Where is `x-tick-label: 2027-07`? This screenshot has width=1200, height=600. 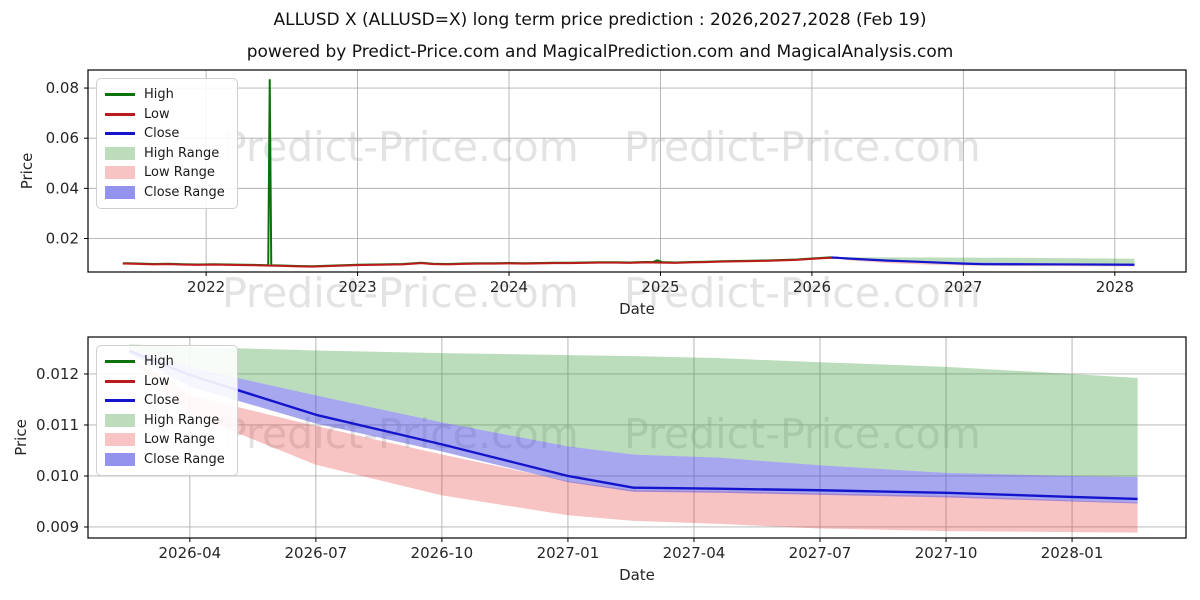
x-tick-label: 2027-07 is located at coordinates (820, 553).